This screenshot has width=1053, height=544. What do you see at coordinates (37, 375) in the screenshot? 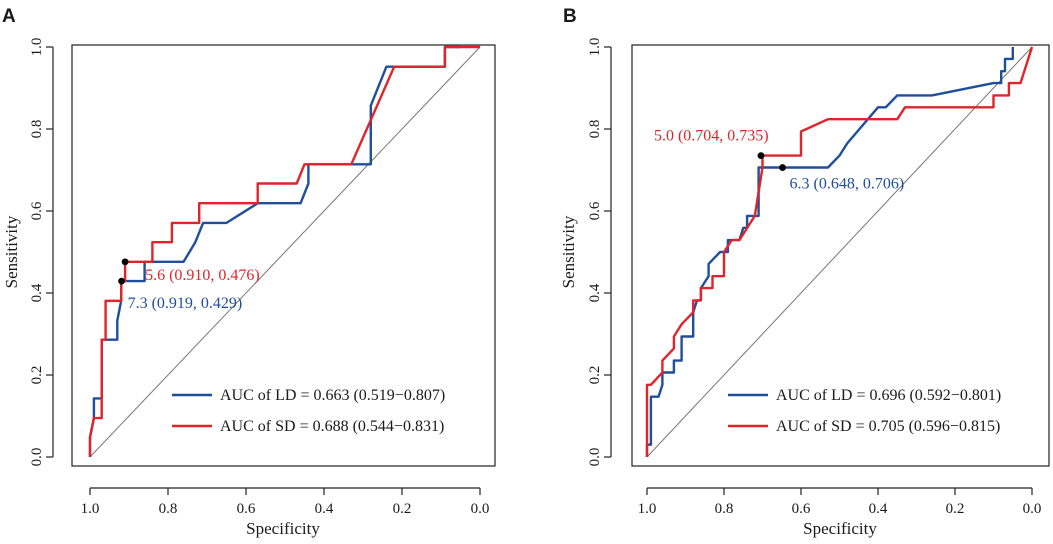
I see `panel-a-y-tick-label: 0.2` at bounding box center [37, 375].